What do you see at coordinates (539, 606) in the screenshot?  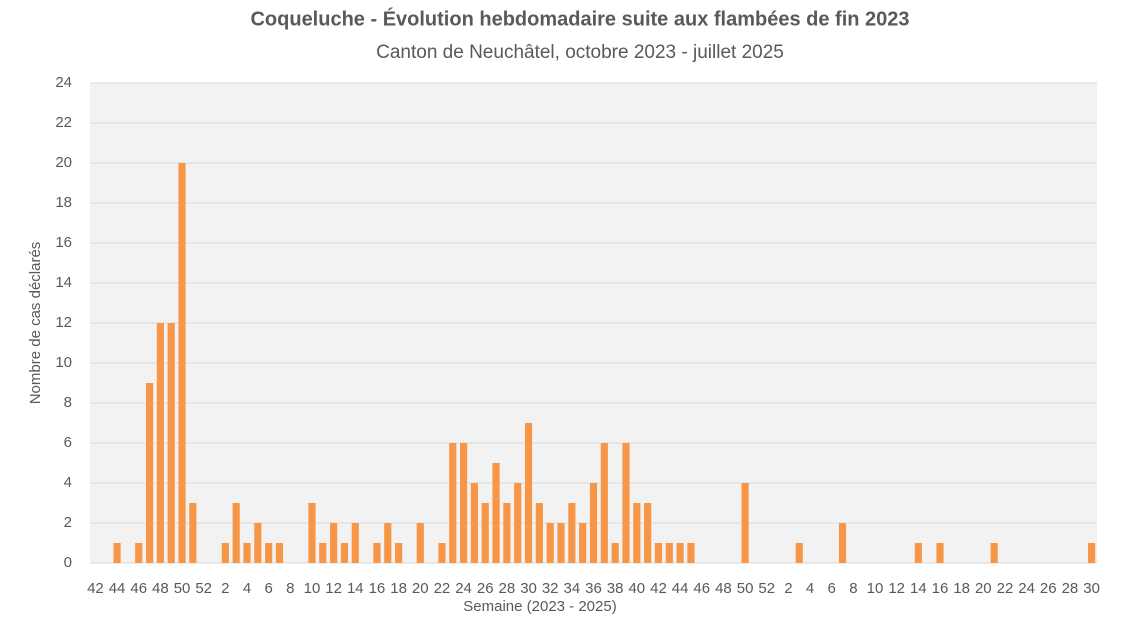 I see `x-axis-label: Semaine (2023 - 2025)` at bounding box center [539, 606].